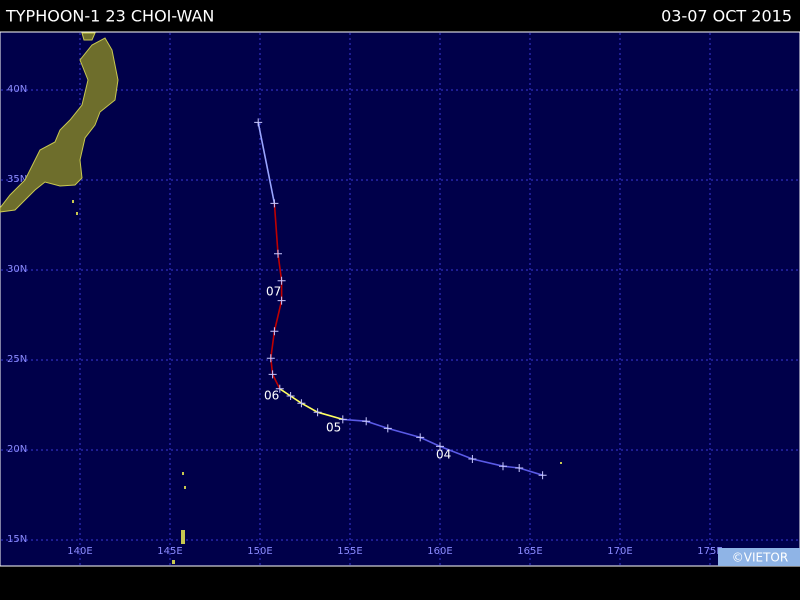 The image size is (800, 600). What do you see at coordinates (529, 551) in the screenshot?
I see `lon-label: 165E` at bounding box center [529, 551].